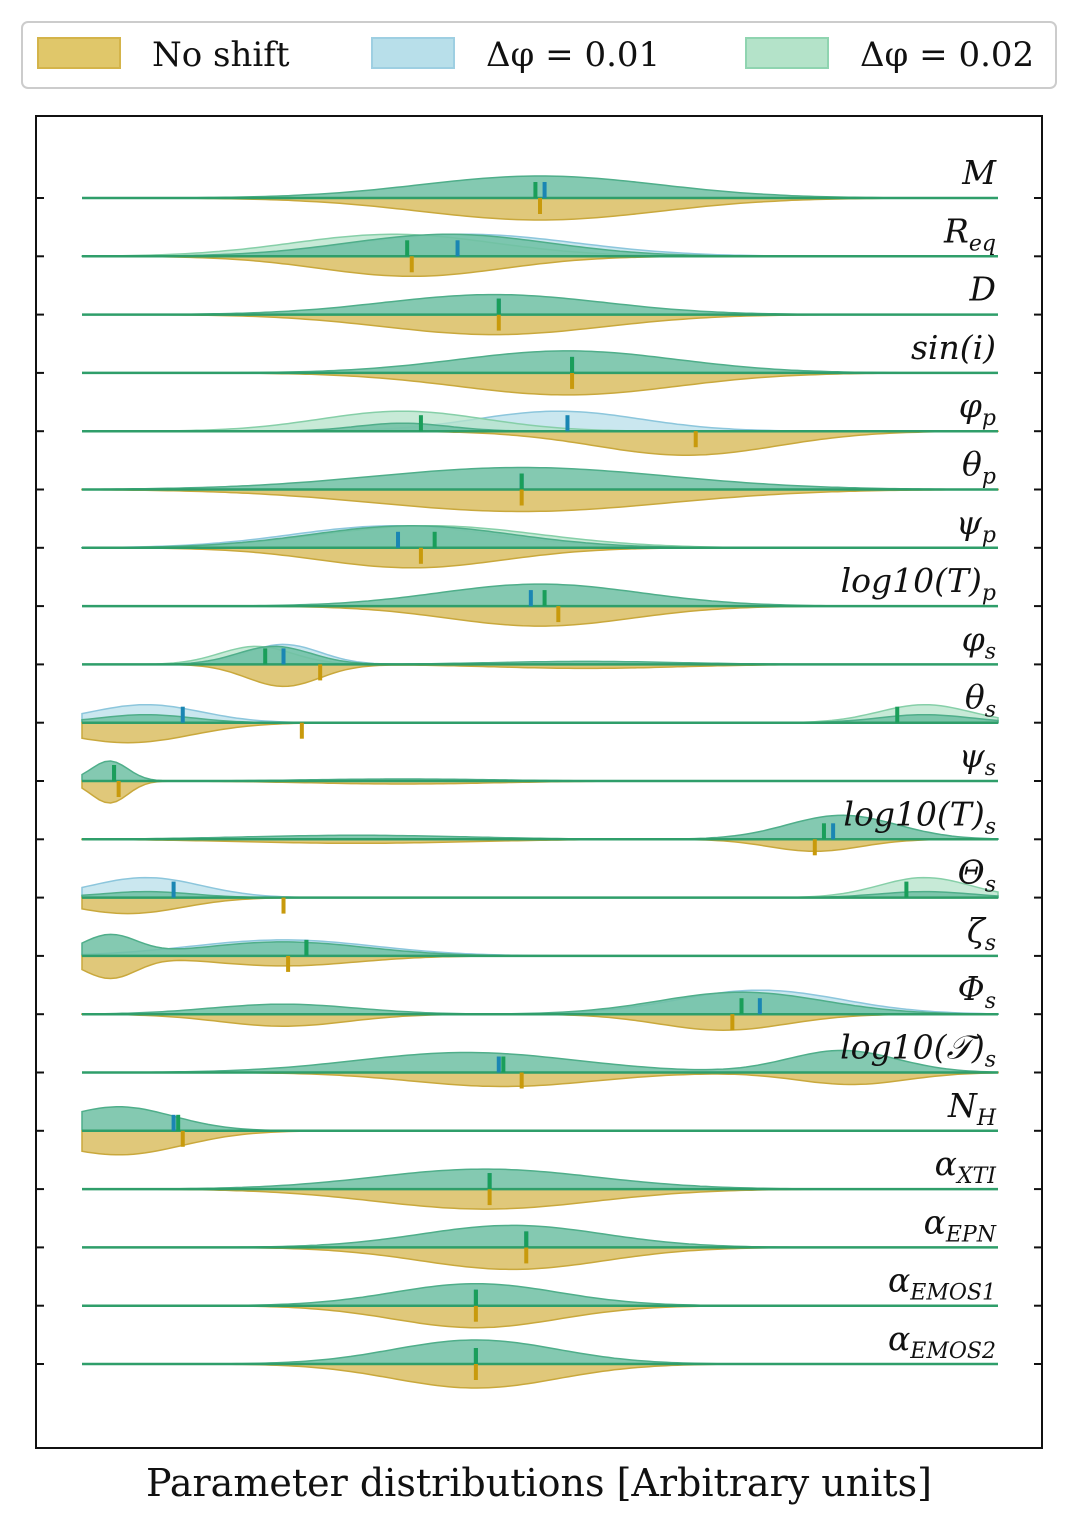 This screenshot has width=1078, height=1530. What do you see at coordinates (539, 55) in the screenshot?
I see `legend: No shift Δφ = 0.01 Δφ = 0.02` at bounding box center [539, 55].